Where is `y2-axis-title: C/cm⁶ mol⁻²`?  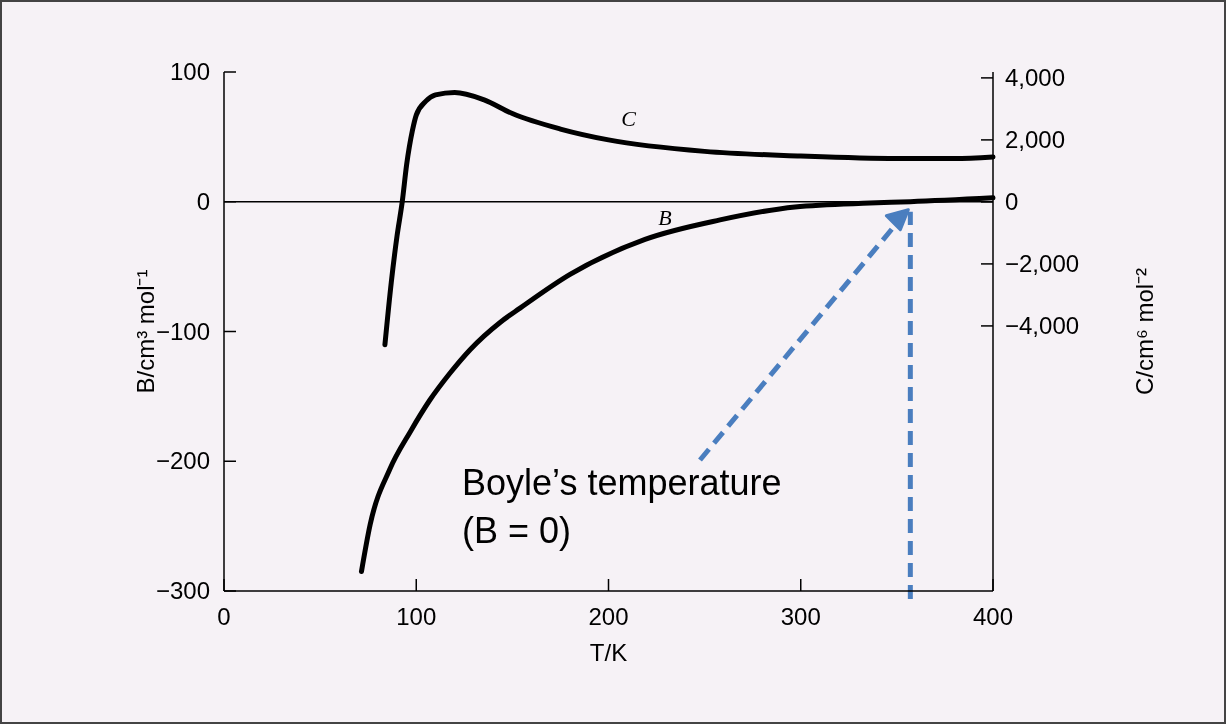 y2-axis-title: C/cm⁶ mol⁻² is located at coordinates (1144, 331).